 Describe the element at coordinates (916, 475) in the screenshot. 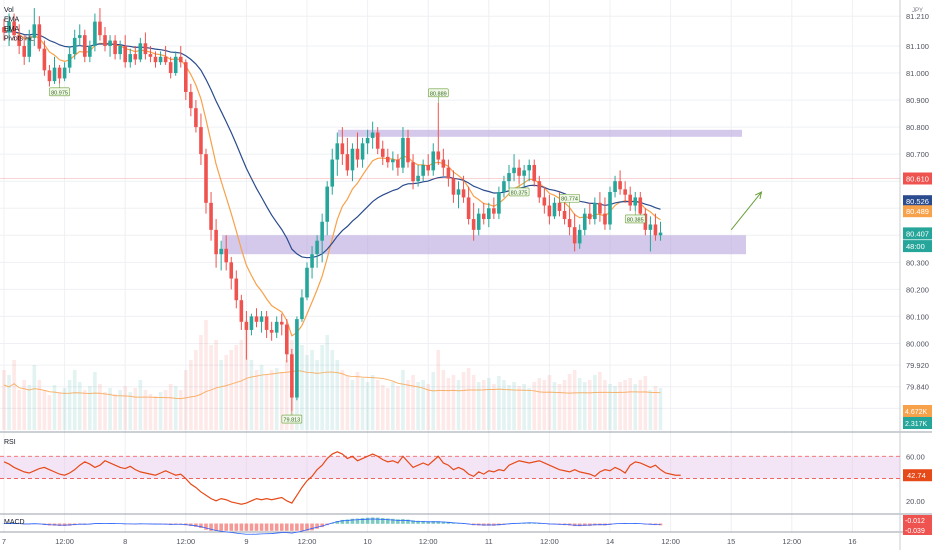

I see `rsi-tag-text: 42.74` at that location.